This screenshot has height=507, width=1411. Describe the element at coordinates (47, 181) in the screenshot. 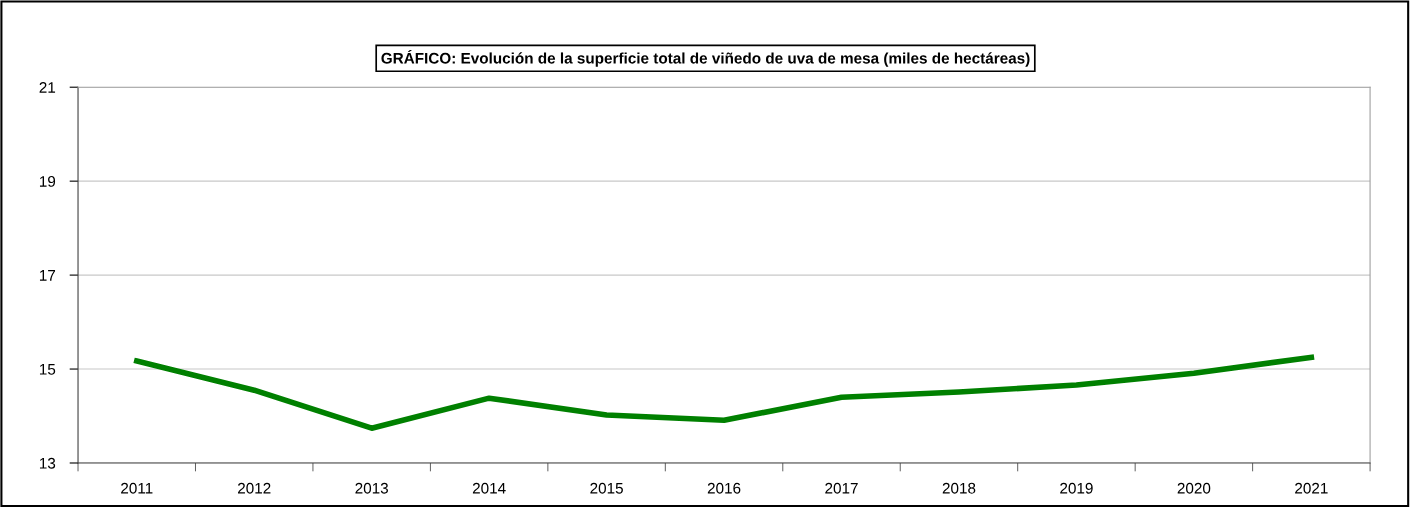

I see `y-tick-label: 19` at that location.